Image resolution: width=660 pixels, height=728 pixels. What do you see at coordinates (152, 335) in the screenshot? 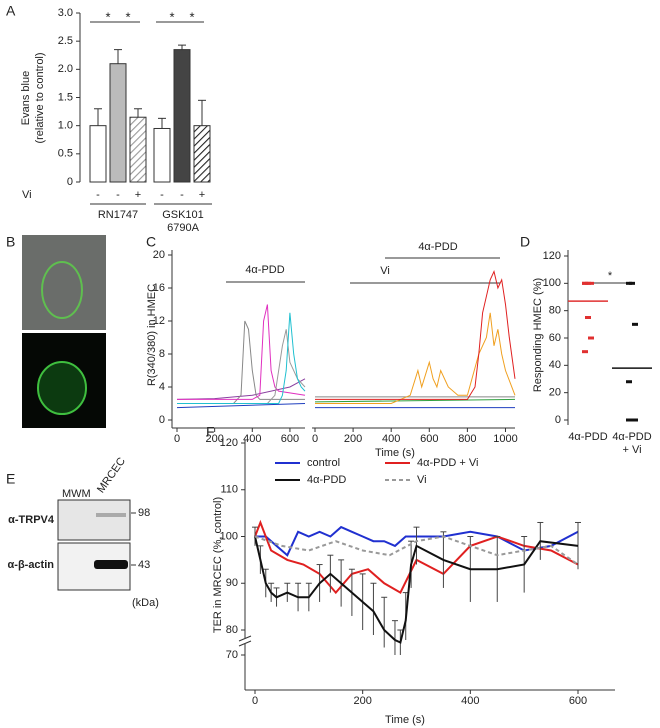
I see `y-axis-label: R(340/380) in HMEC` at bounding box center [152, 335].